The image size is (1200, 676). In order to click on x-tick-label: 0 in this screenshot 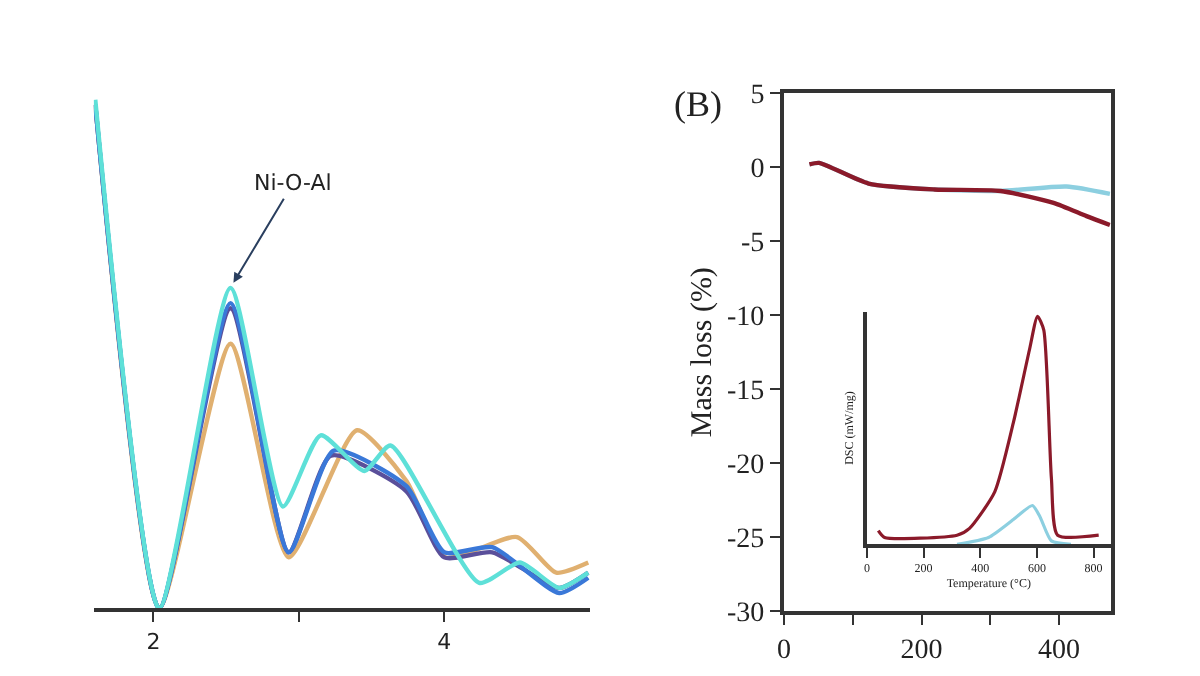, I will do `click(783, 651)`.